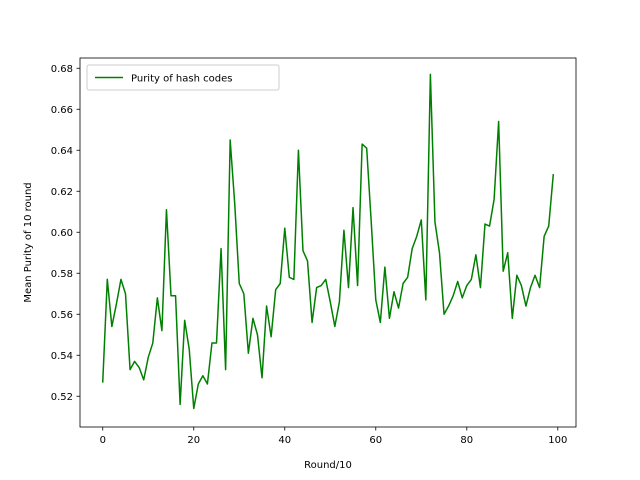 Image resolution: width=640 pixels, height=480 pixels. Describe the element at coordinates (28, 242) in the screenshot. I see `y-axis-label: Mean Purity of 10 round` at that location.